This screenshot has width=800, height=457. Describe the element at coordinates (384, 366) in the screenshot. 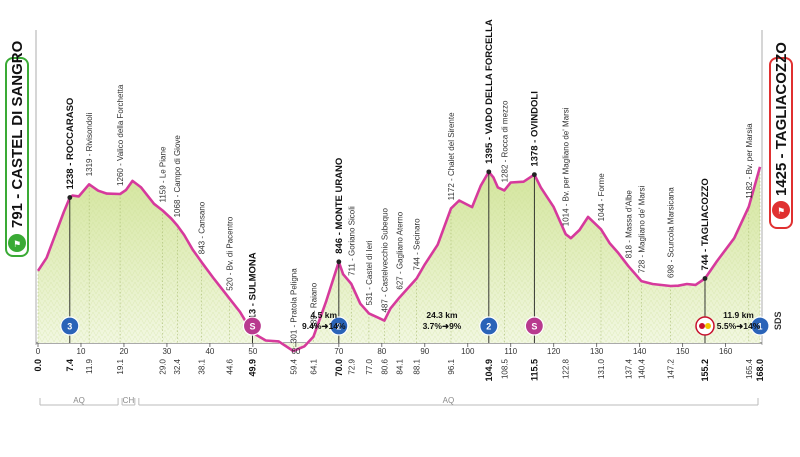

I see `km-label: 80.6` at that location.